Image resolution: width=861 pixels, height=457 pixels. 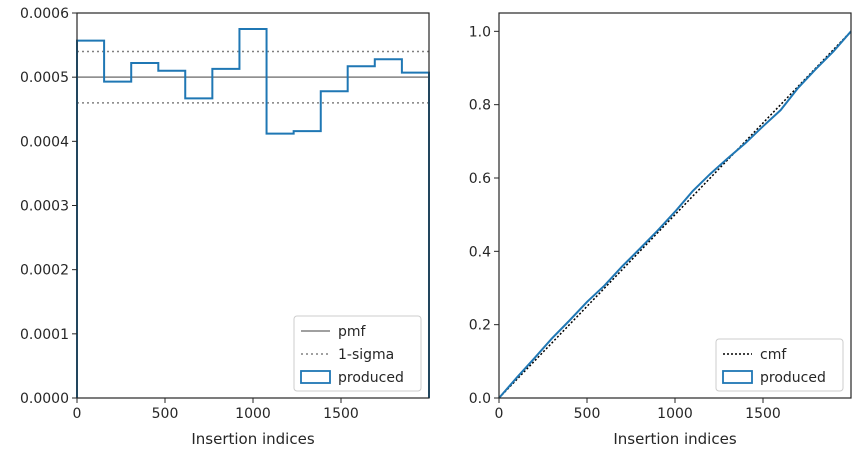 What do you see at coordinates (352, 332) in the screenshot?
I see `legend-label-pmf: pmf` at bounding box center [352, 332].